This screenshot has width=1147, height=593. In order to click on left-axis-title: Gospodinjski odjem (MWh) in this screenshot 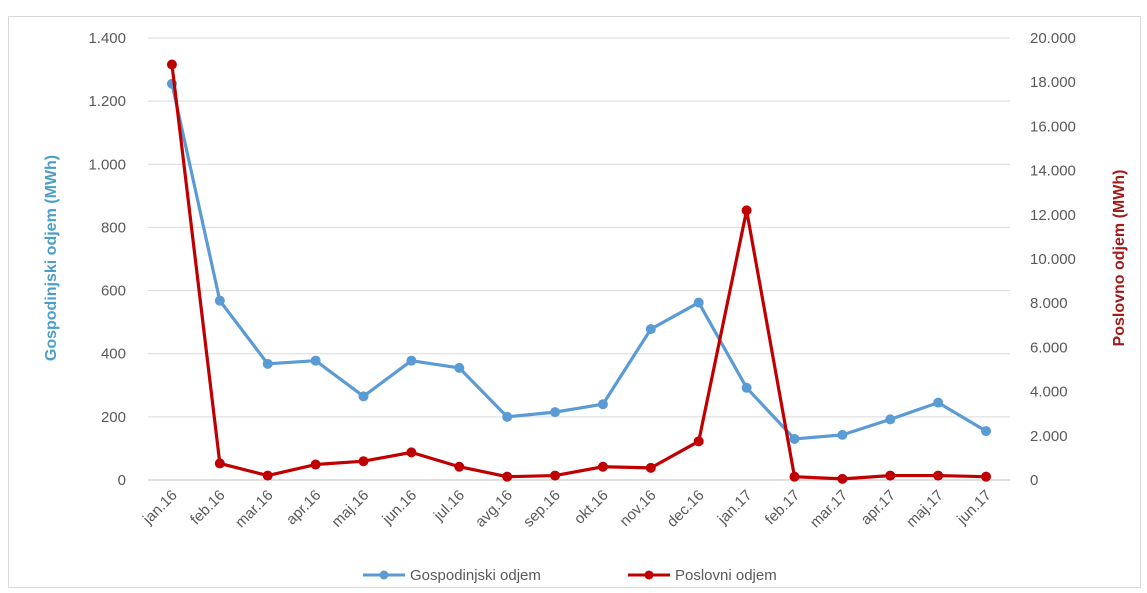, I will do `click(51, 258)`.